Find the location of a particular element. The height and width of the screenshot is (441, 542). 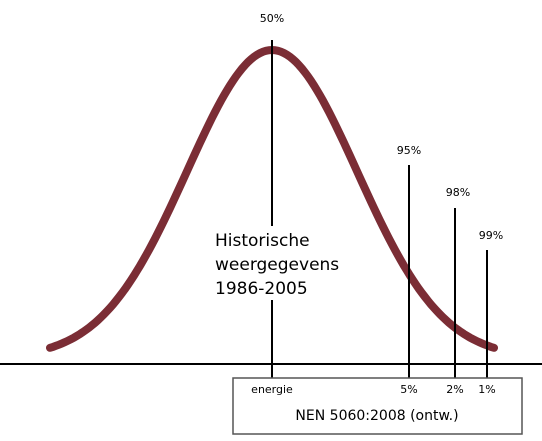

label-box is located at coordinates (377, 406).